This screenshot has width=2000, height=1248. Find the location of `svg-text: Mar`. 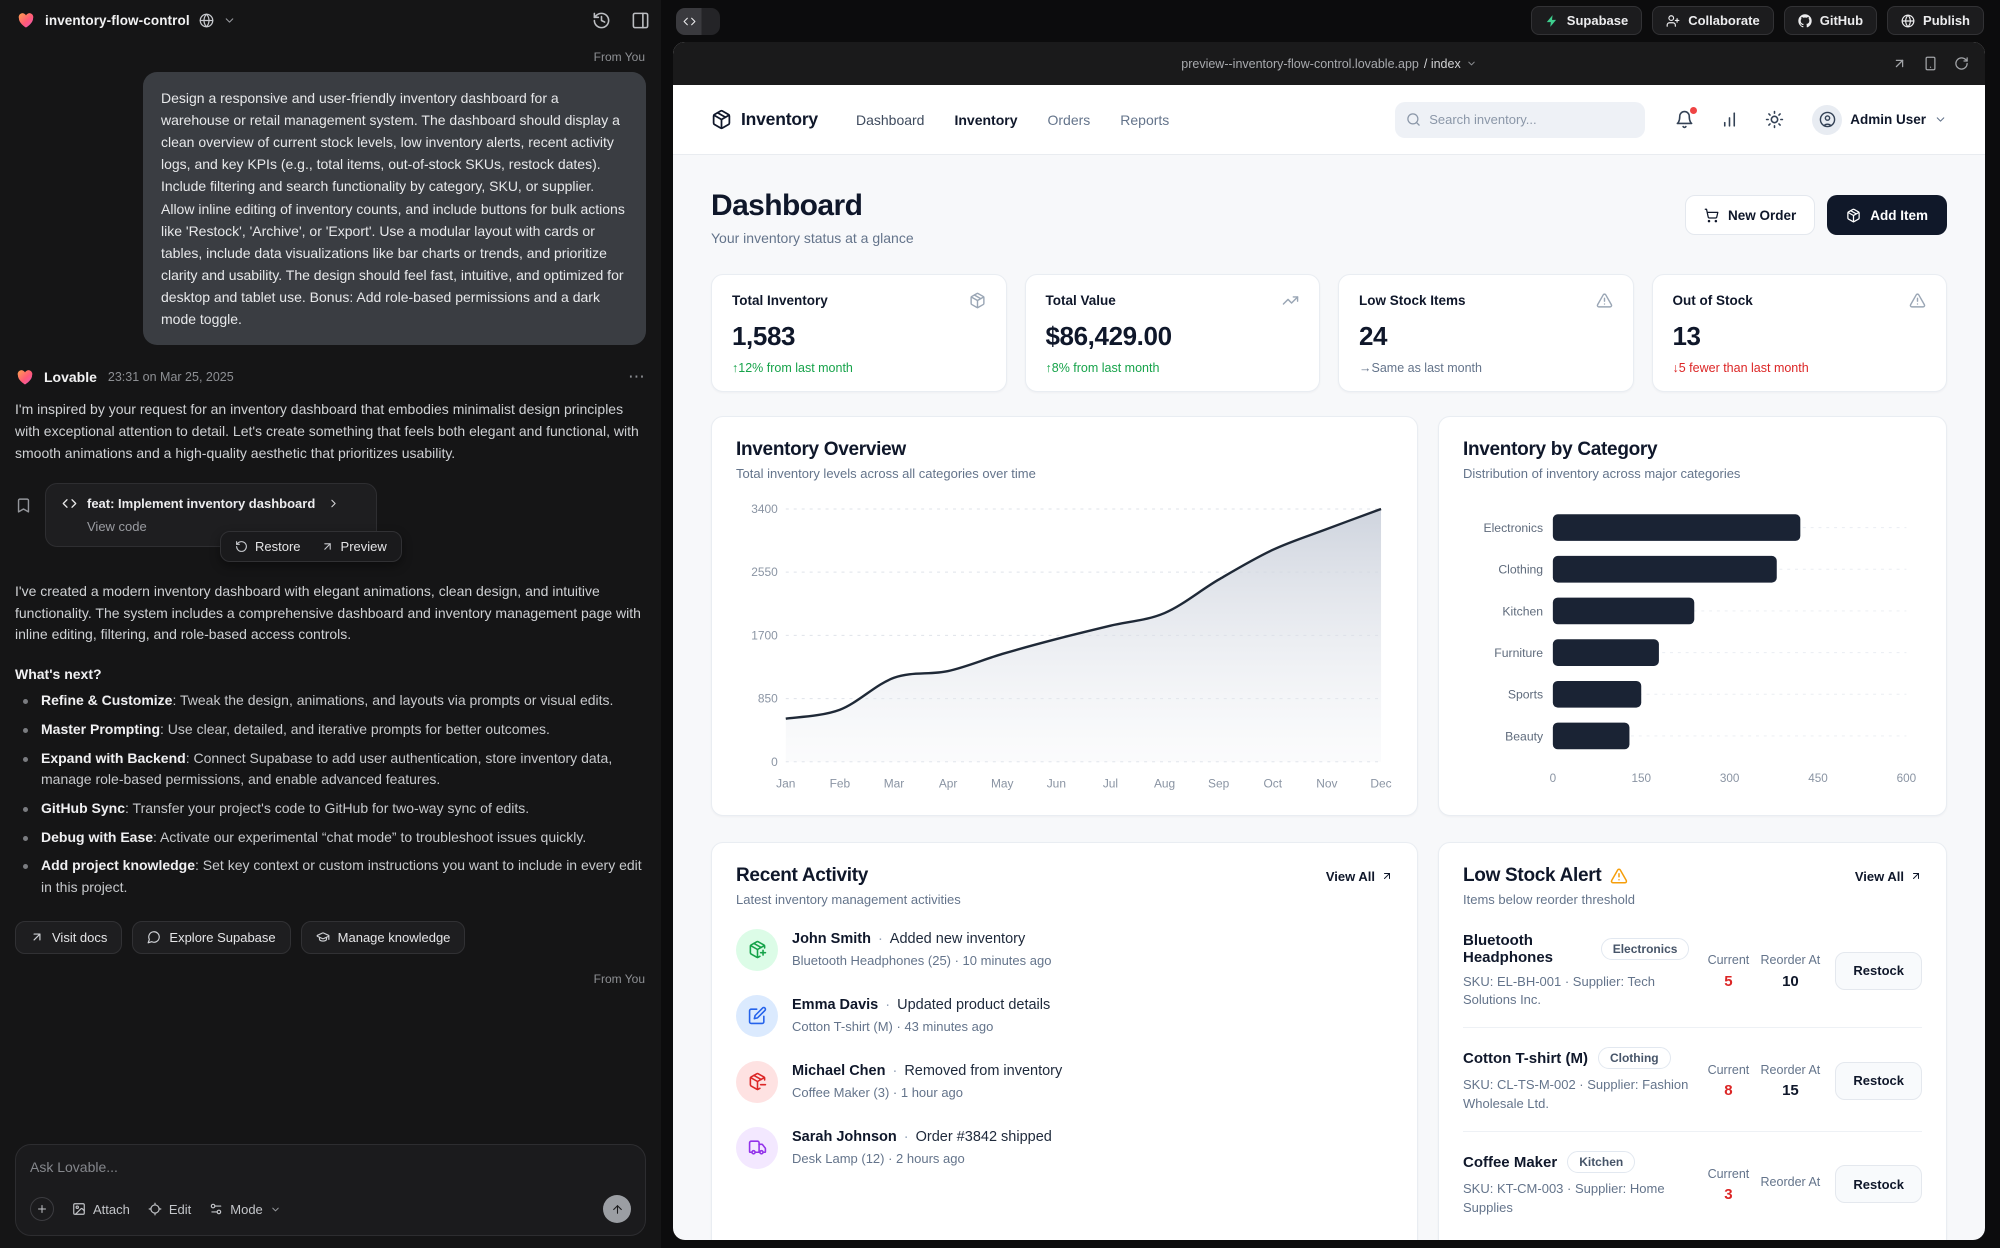

svg-text: Mar is located at coordinates (894, 784).